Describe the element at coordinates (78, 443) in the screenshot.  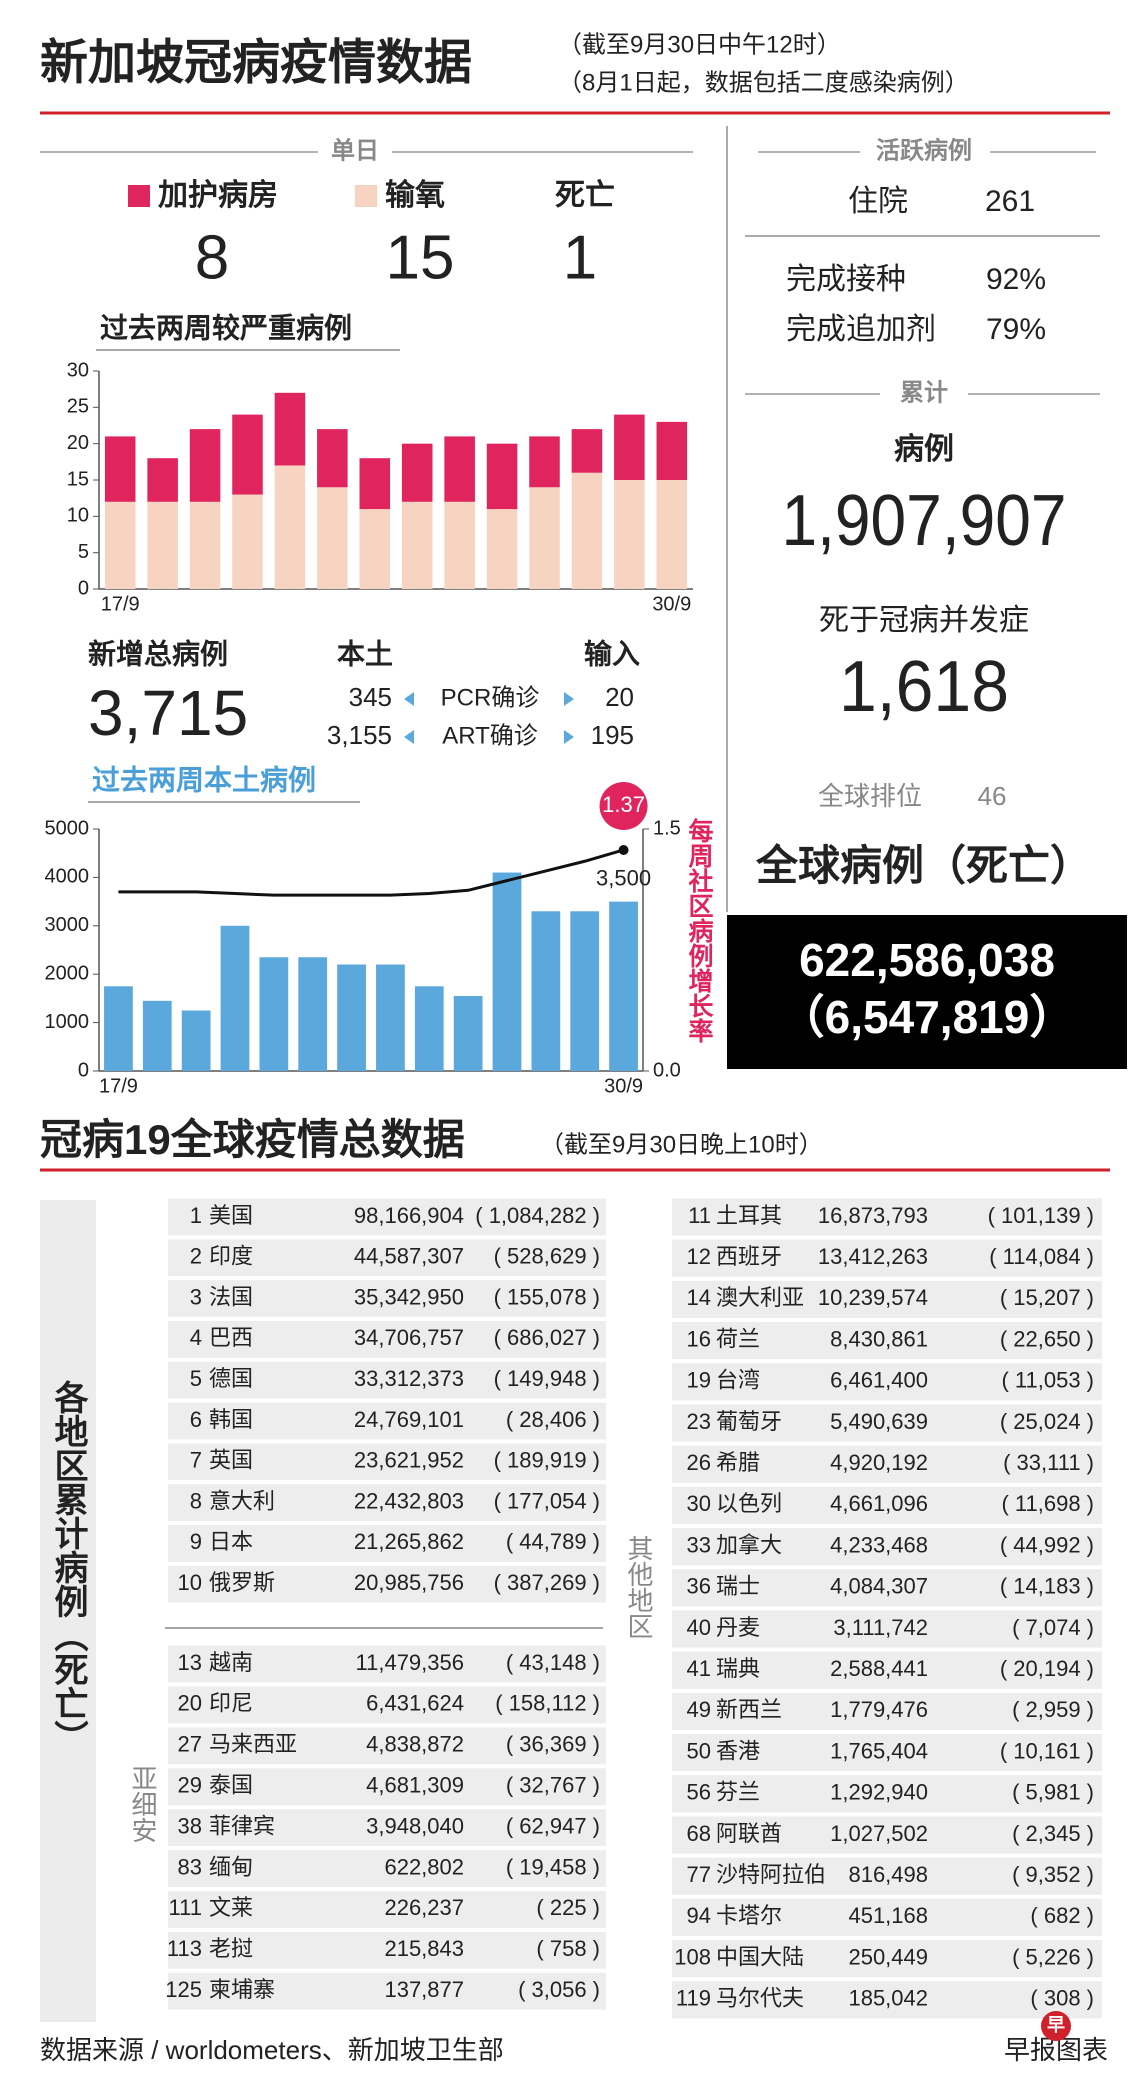
I see `y-tick-label: 20` at that location.